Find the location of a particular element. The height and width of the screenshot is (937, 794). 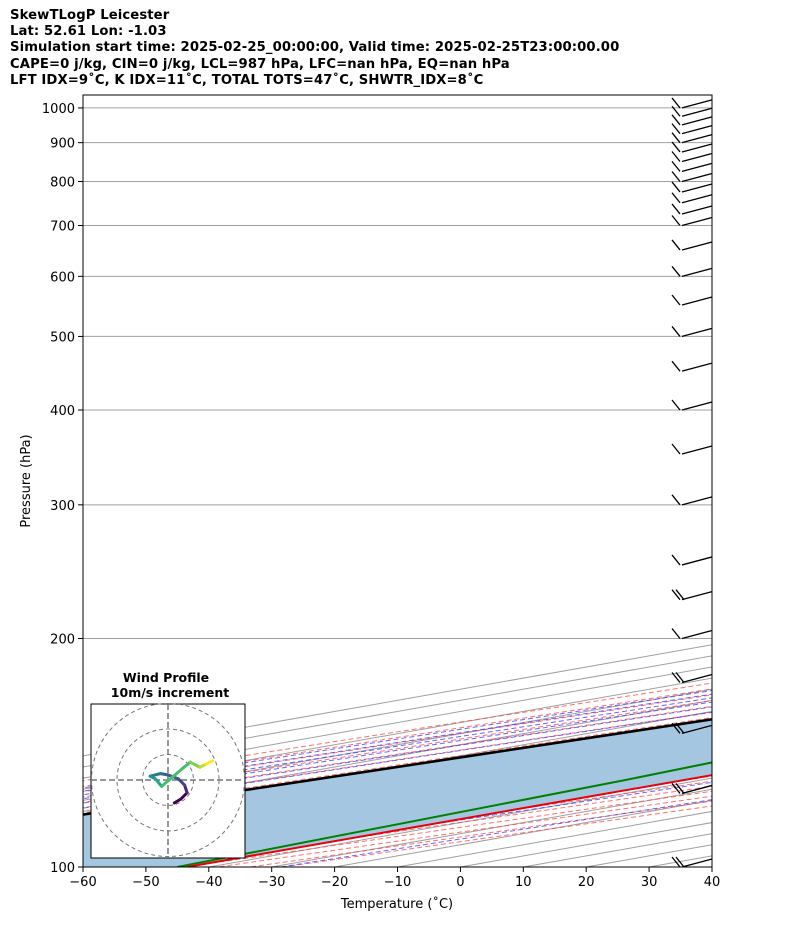

y-axis-label: Pressure (hPa) is located at coordinates (26, 480).